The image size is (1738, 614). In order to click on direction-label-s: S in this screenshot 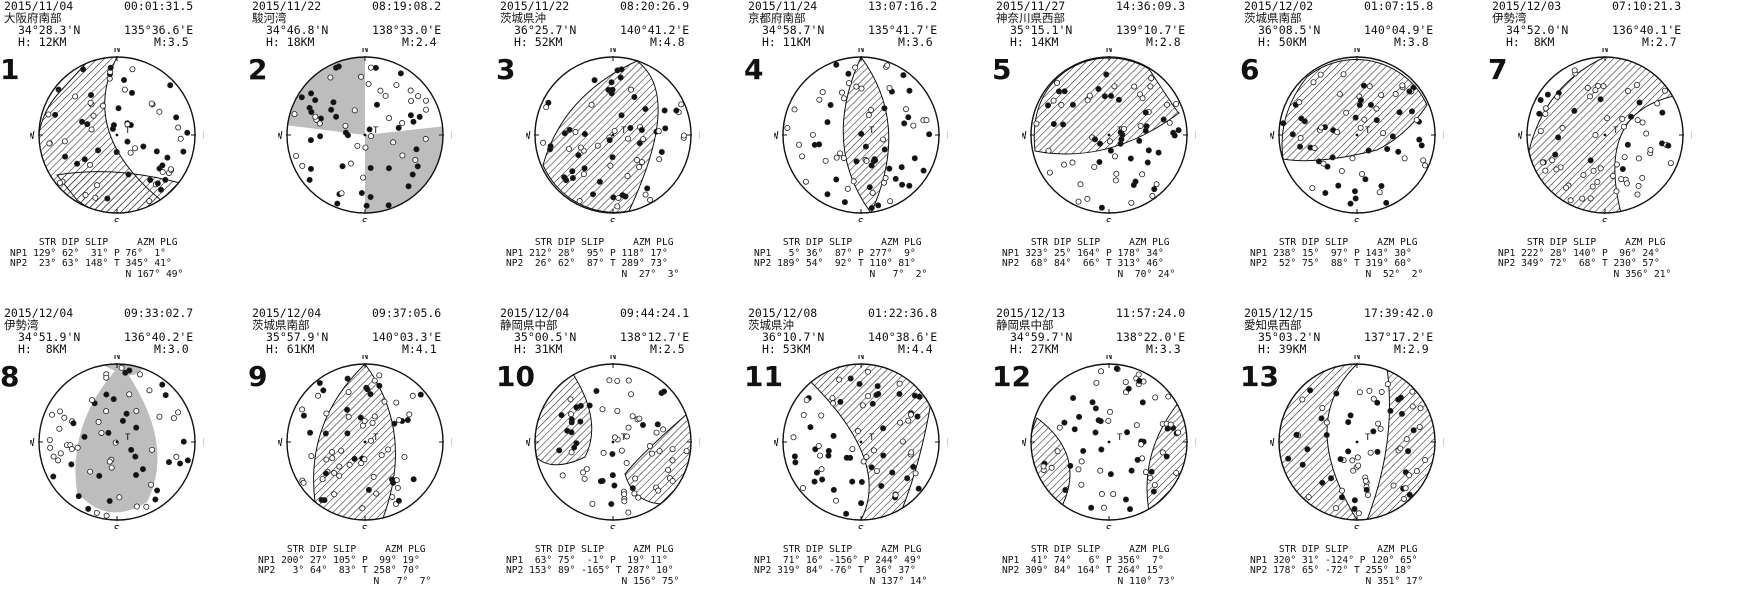, I will do `click(117, 219)`.